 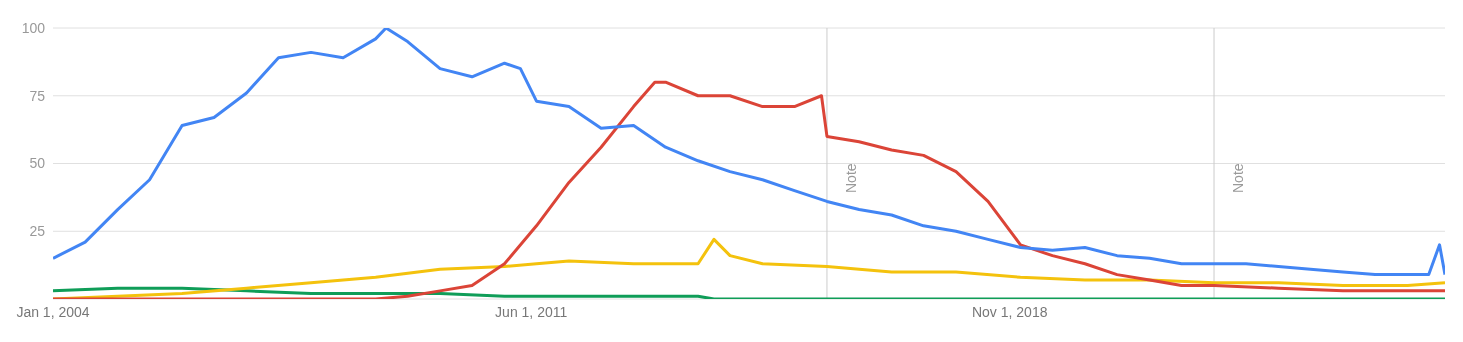 What do you see at coordinates (37, 95) in the screenshot?
I see `y-tick-label: 75` at bounding box center [37, 95].